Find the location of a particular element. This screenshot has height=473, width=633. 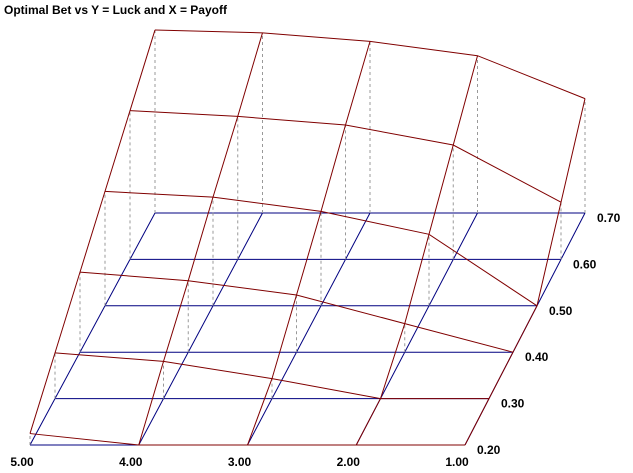

x-tick-label: 2.00 is located at coordinates (349, 462).